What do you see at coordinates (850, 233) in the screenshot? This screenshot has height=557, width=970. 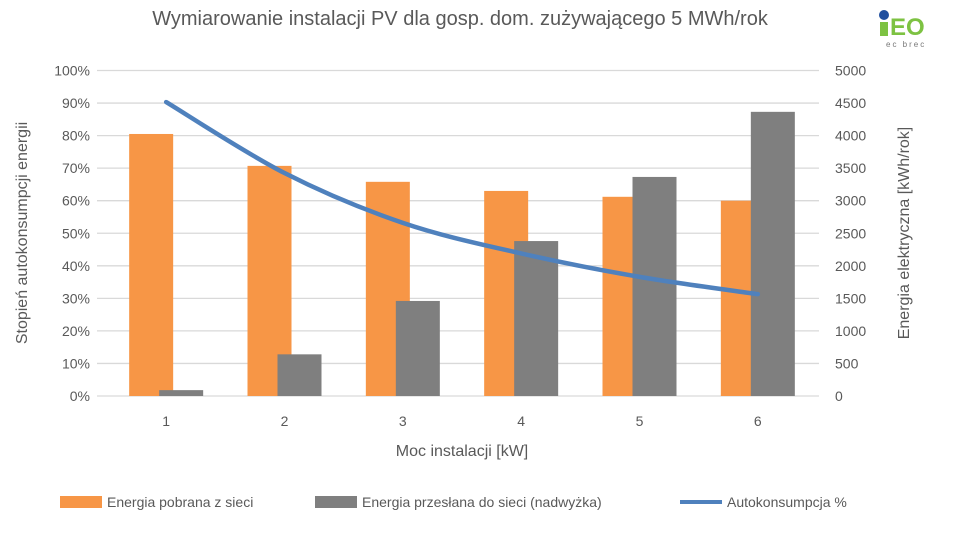 I see `y-right-tick-label: 2500` at bounding box center [850, 233].